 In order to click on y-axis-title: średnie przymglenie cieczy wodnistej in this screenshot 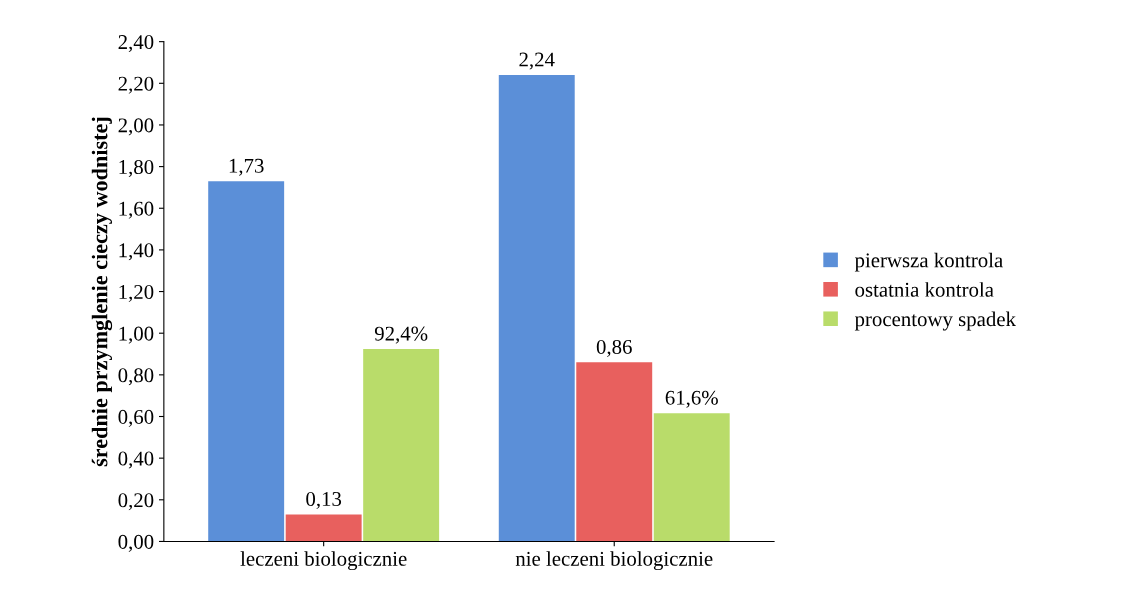, I will do `click(102, 292)`.